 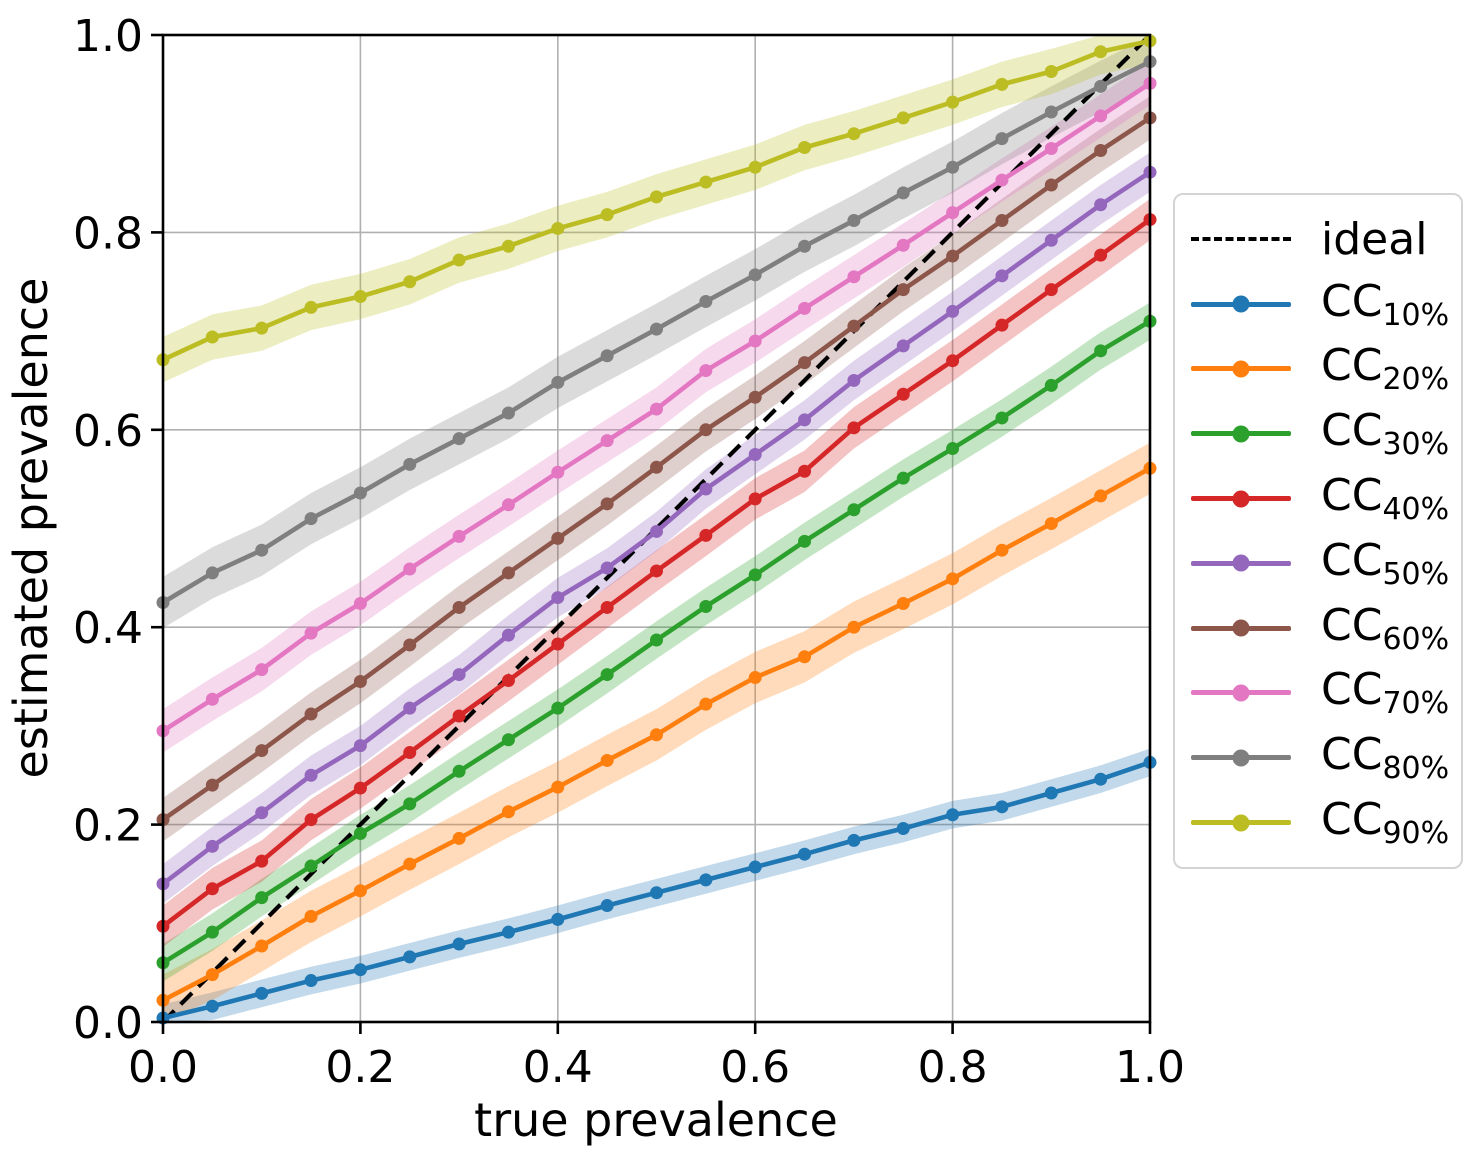 I want to click on legend-item-ideal: ideal, so click(x=1326, y=239).